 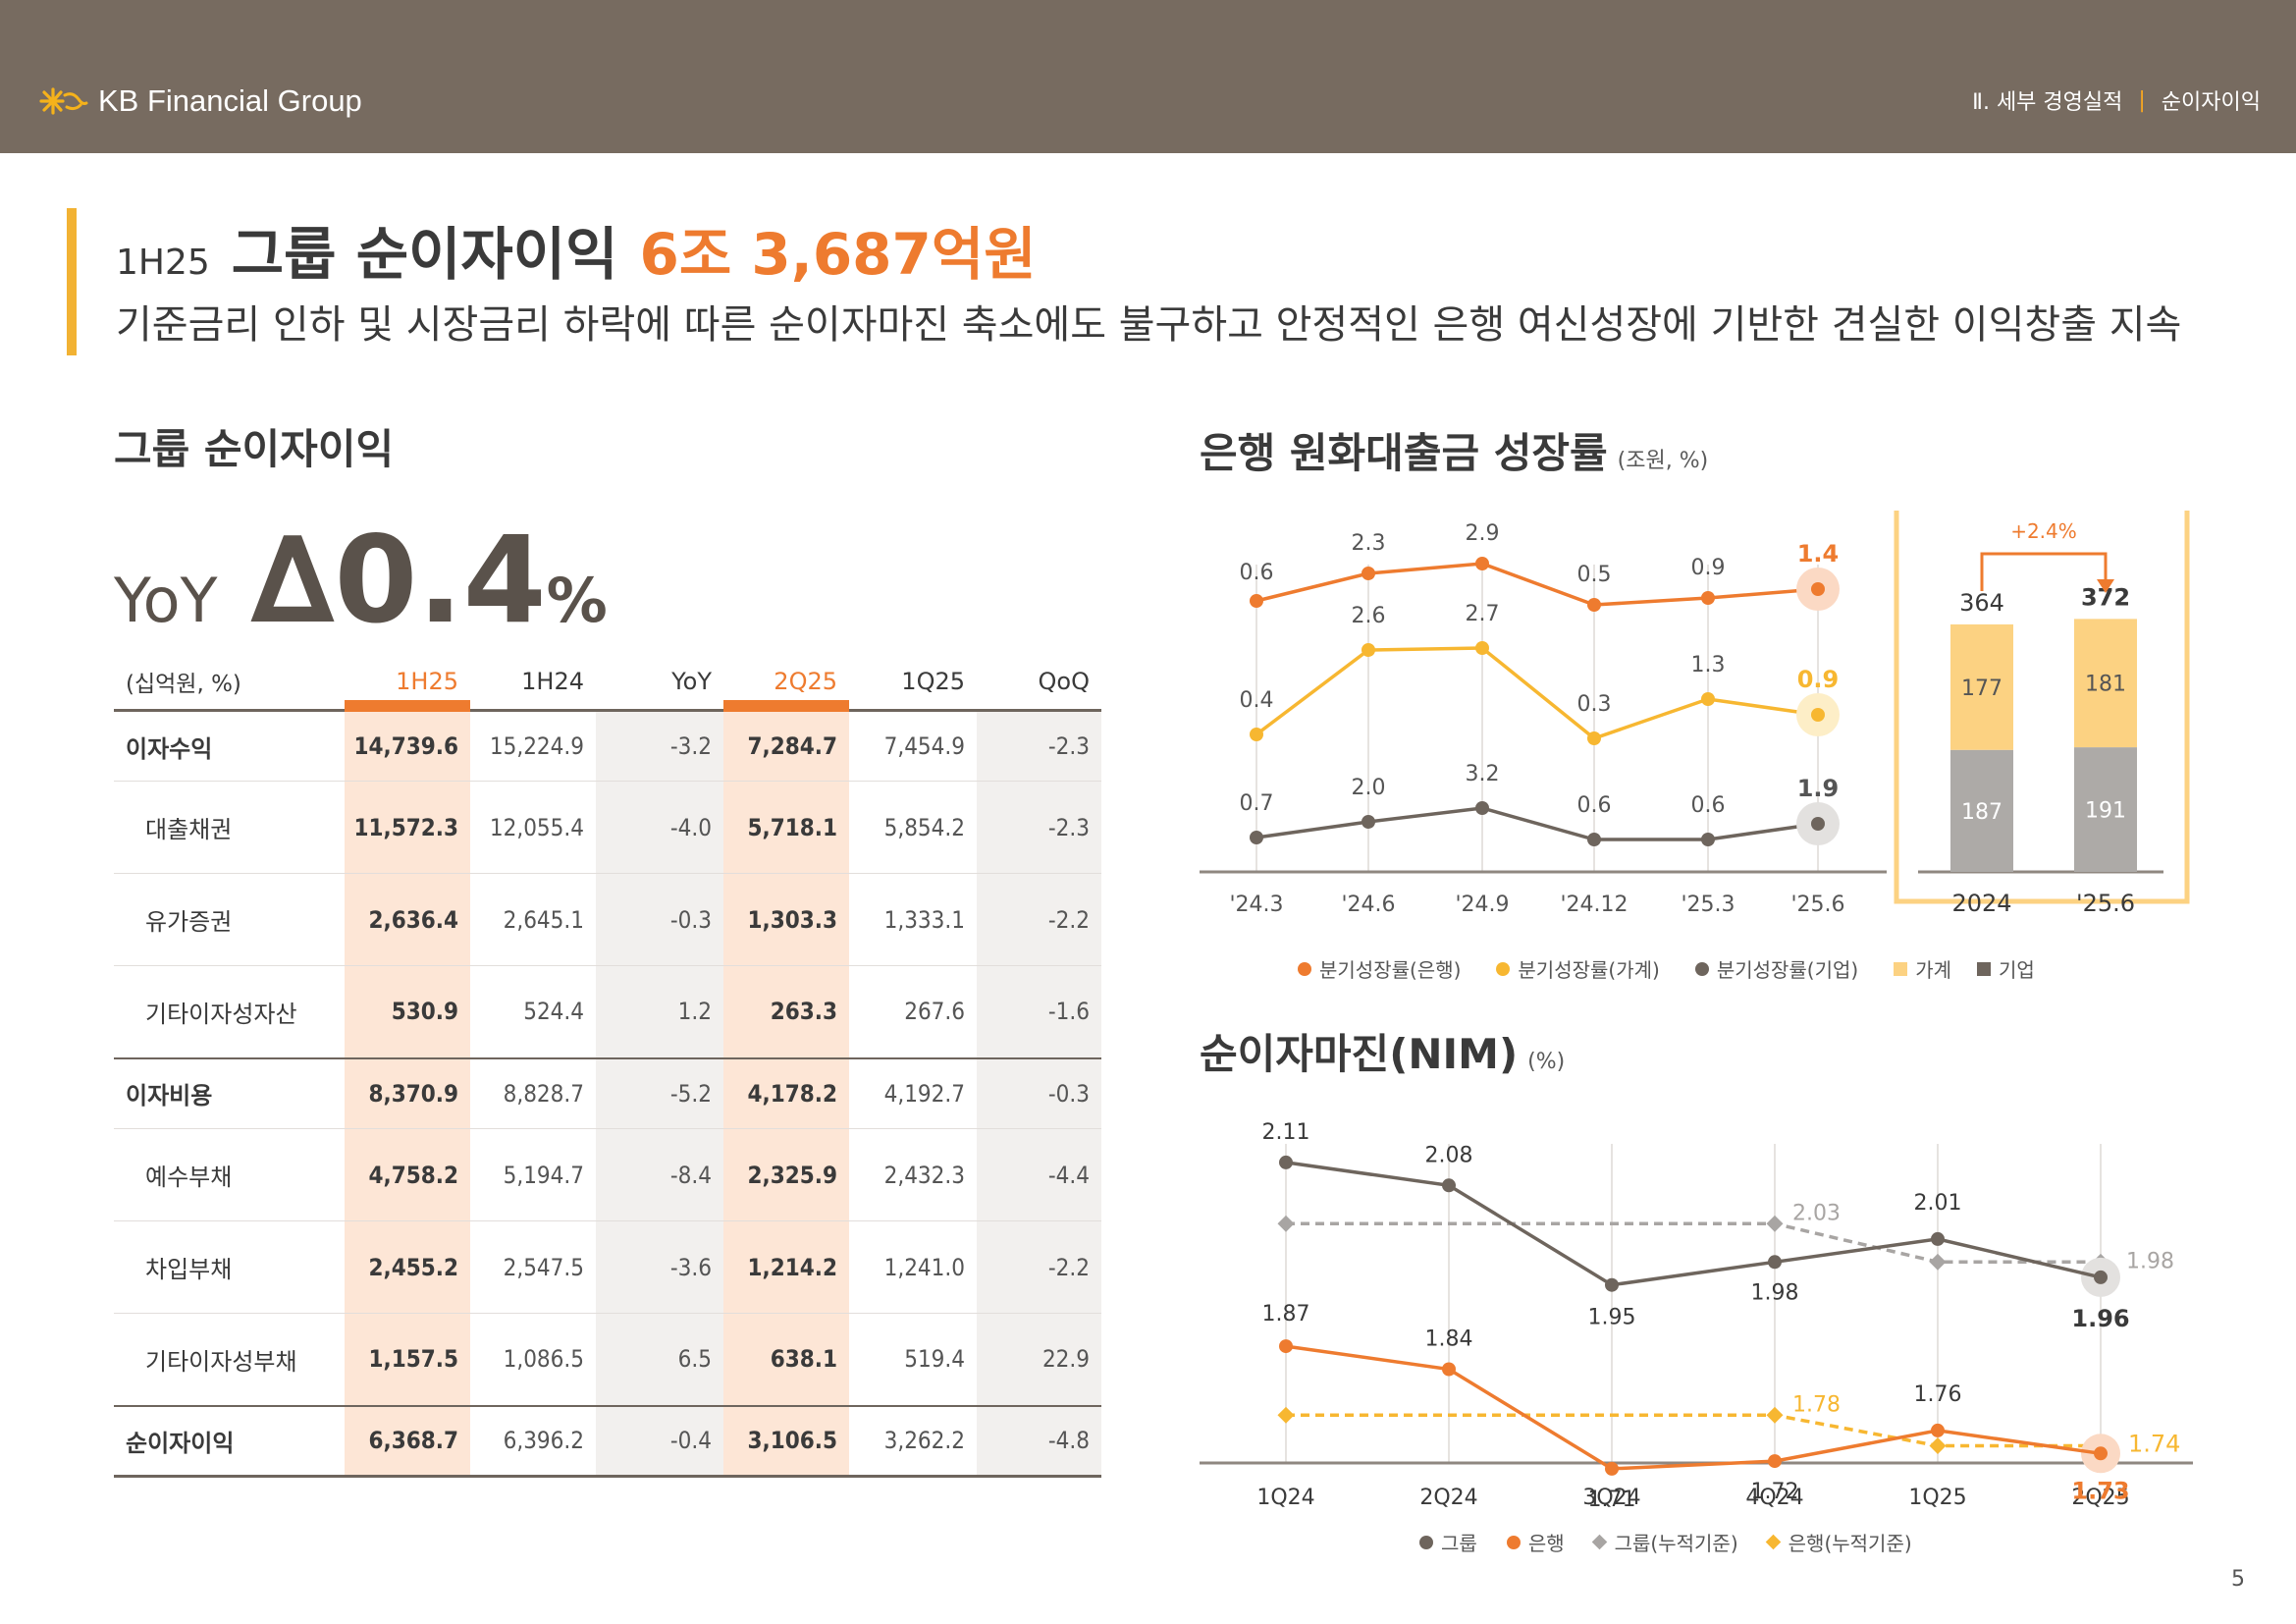 What do you see at coordinates (1039, 683) in the screenshot?
I see `column-header: QoQ` at bounding box center [1039, 683].